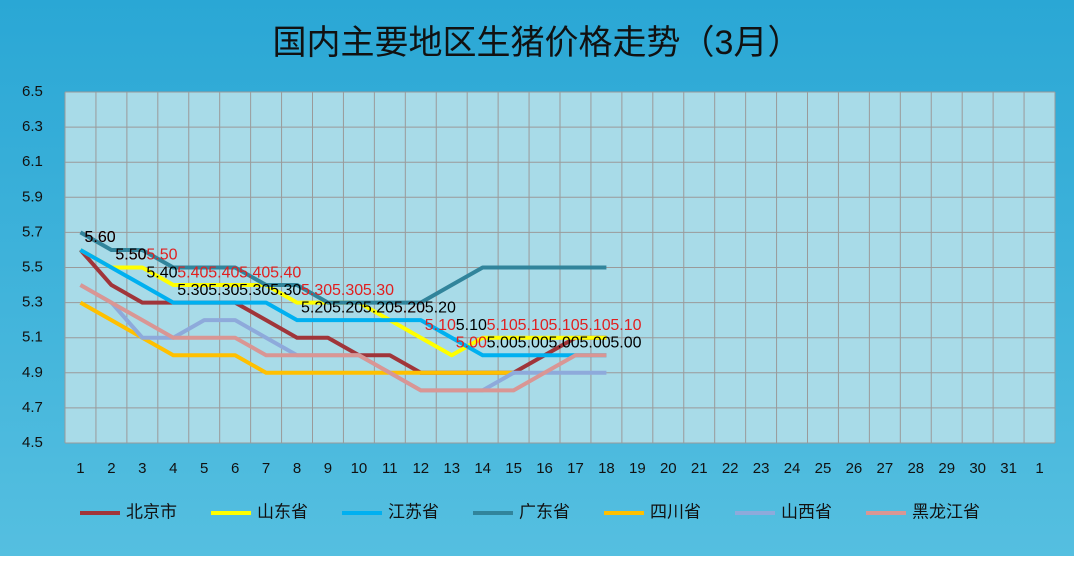  What do you see at coordinates (482, 468) in the screenshot?
I see `x-tick-label: 14` at bounding box center [482, 468].